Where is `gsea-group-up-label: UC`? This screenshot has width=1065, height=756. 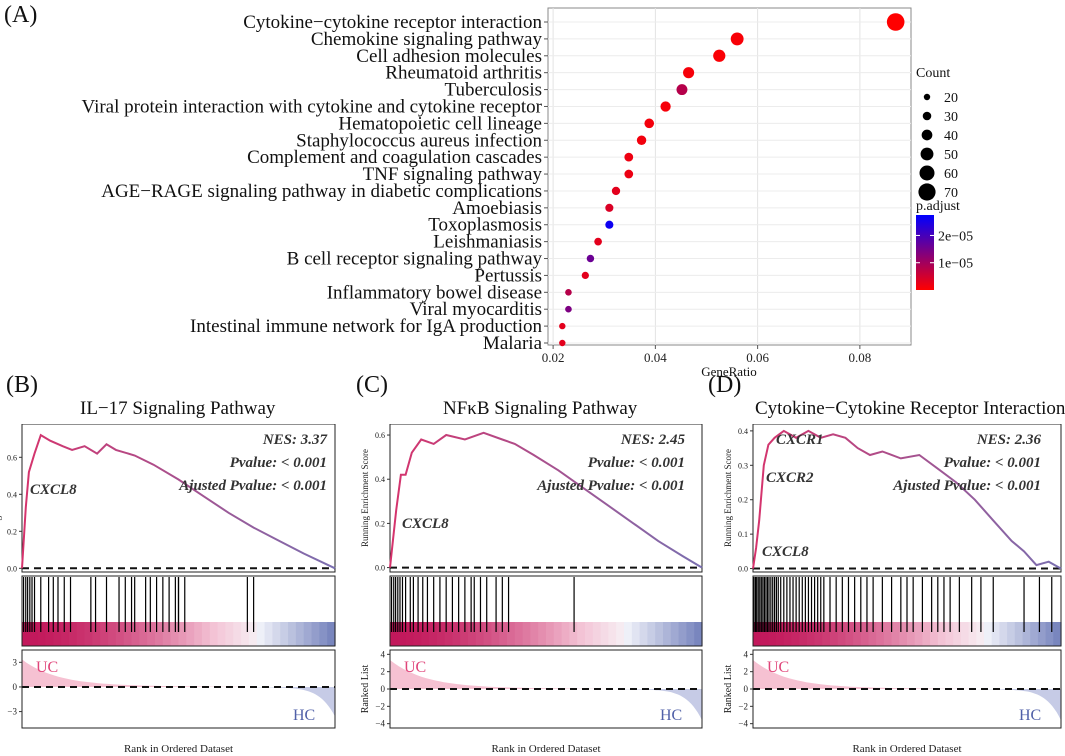 gsea-group-up-label: UC is located at coordinates (778, 667).